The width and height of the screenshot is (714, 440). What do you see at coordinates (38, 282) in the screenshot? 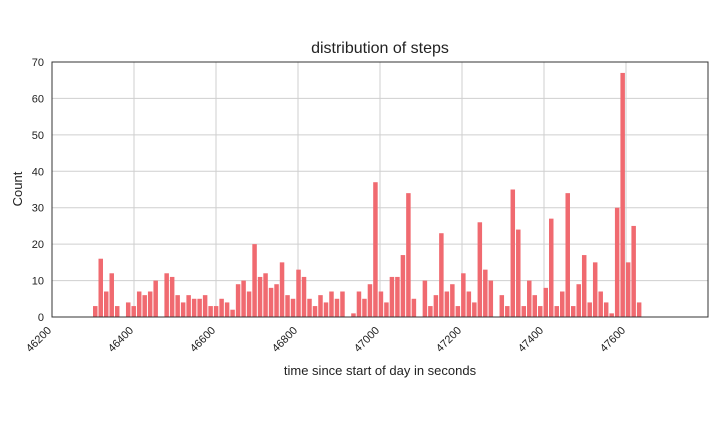
I see `y-tick-label: 10` at bounding box center [38, 282].